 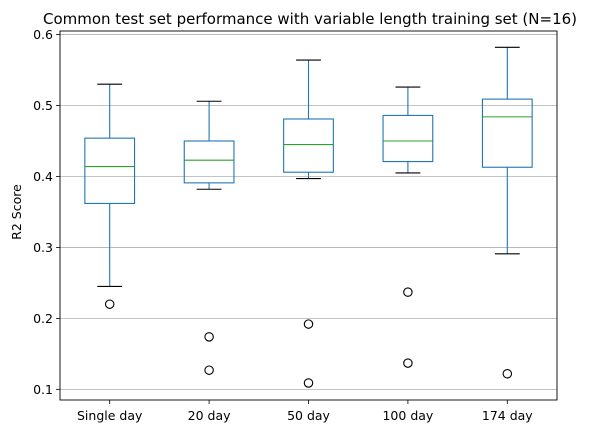 I want to click on y-tick-label: 0.4, so click(x=43, y=176).